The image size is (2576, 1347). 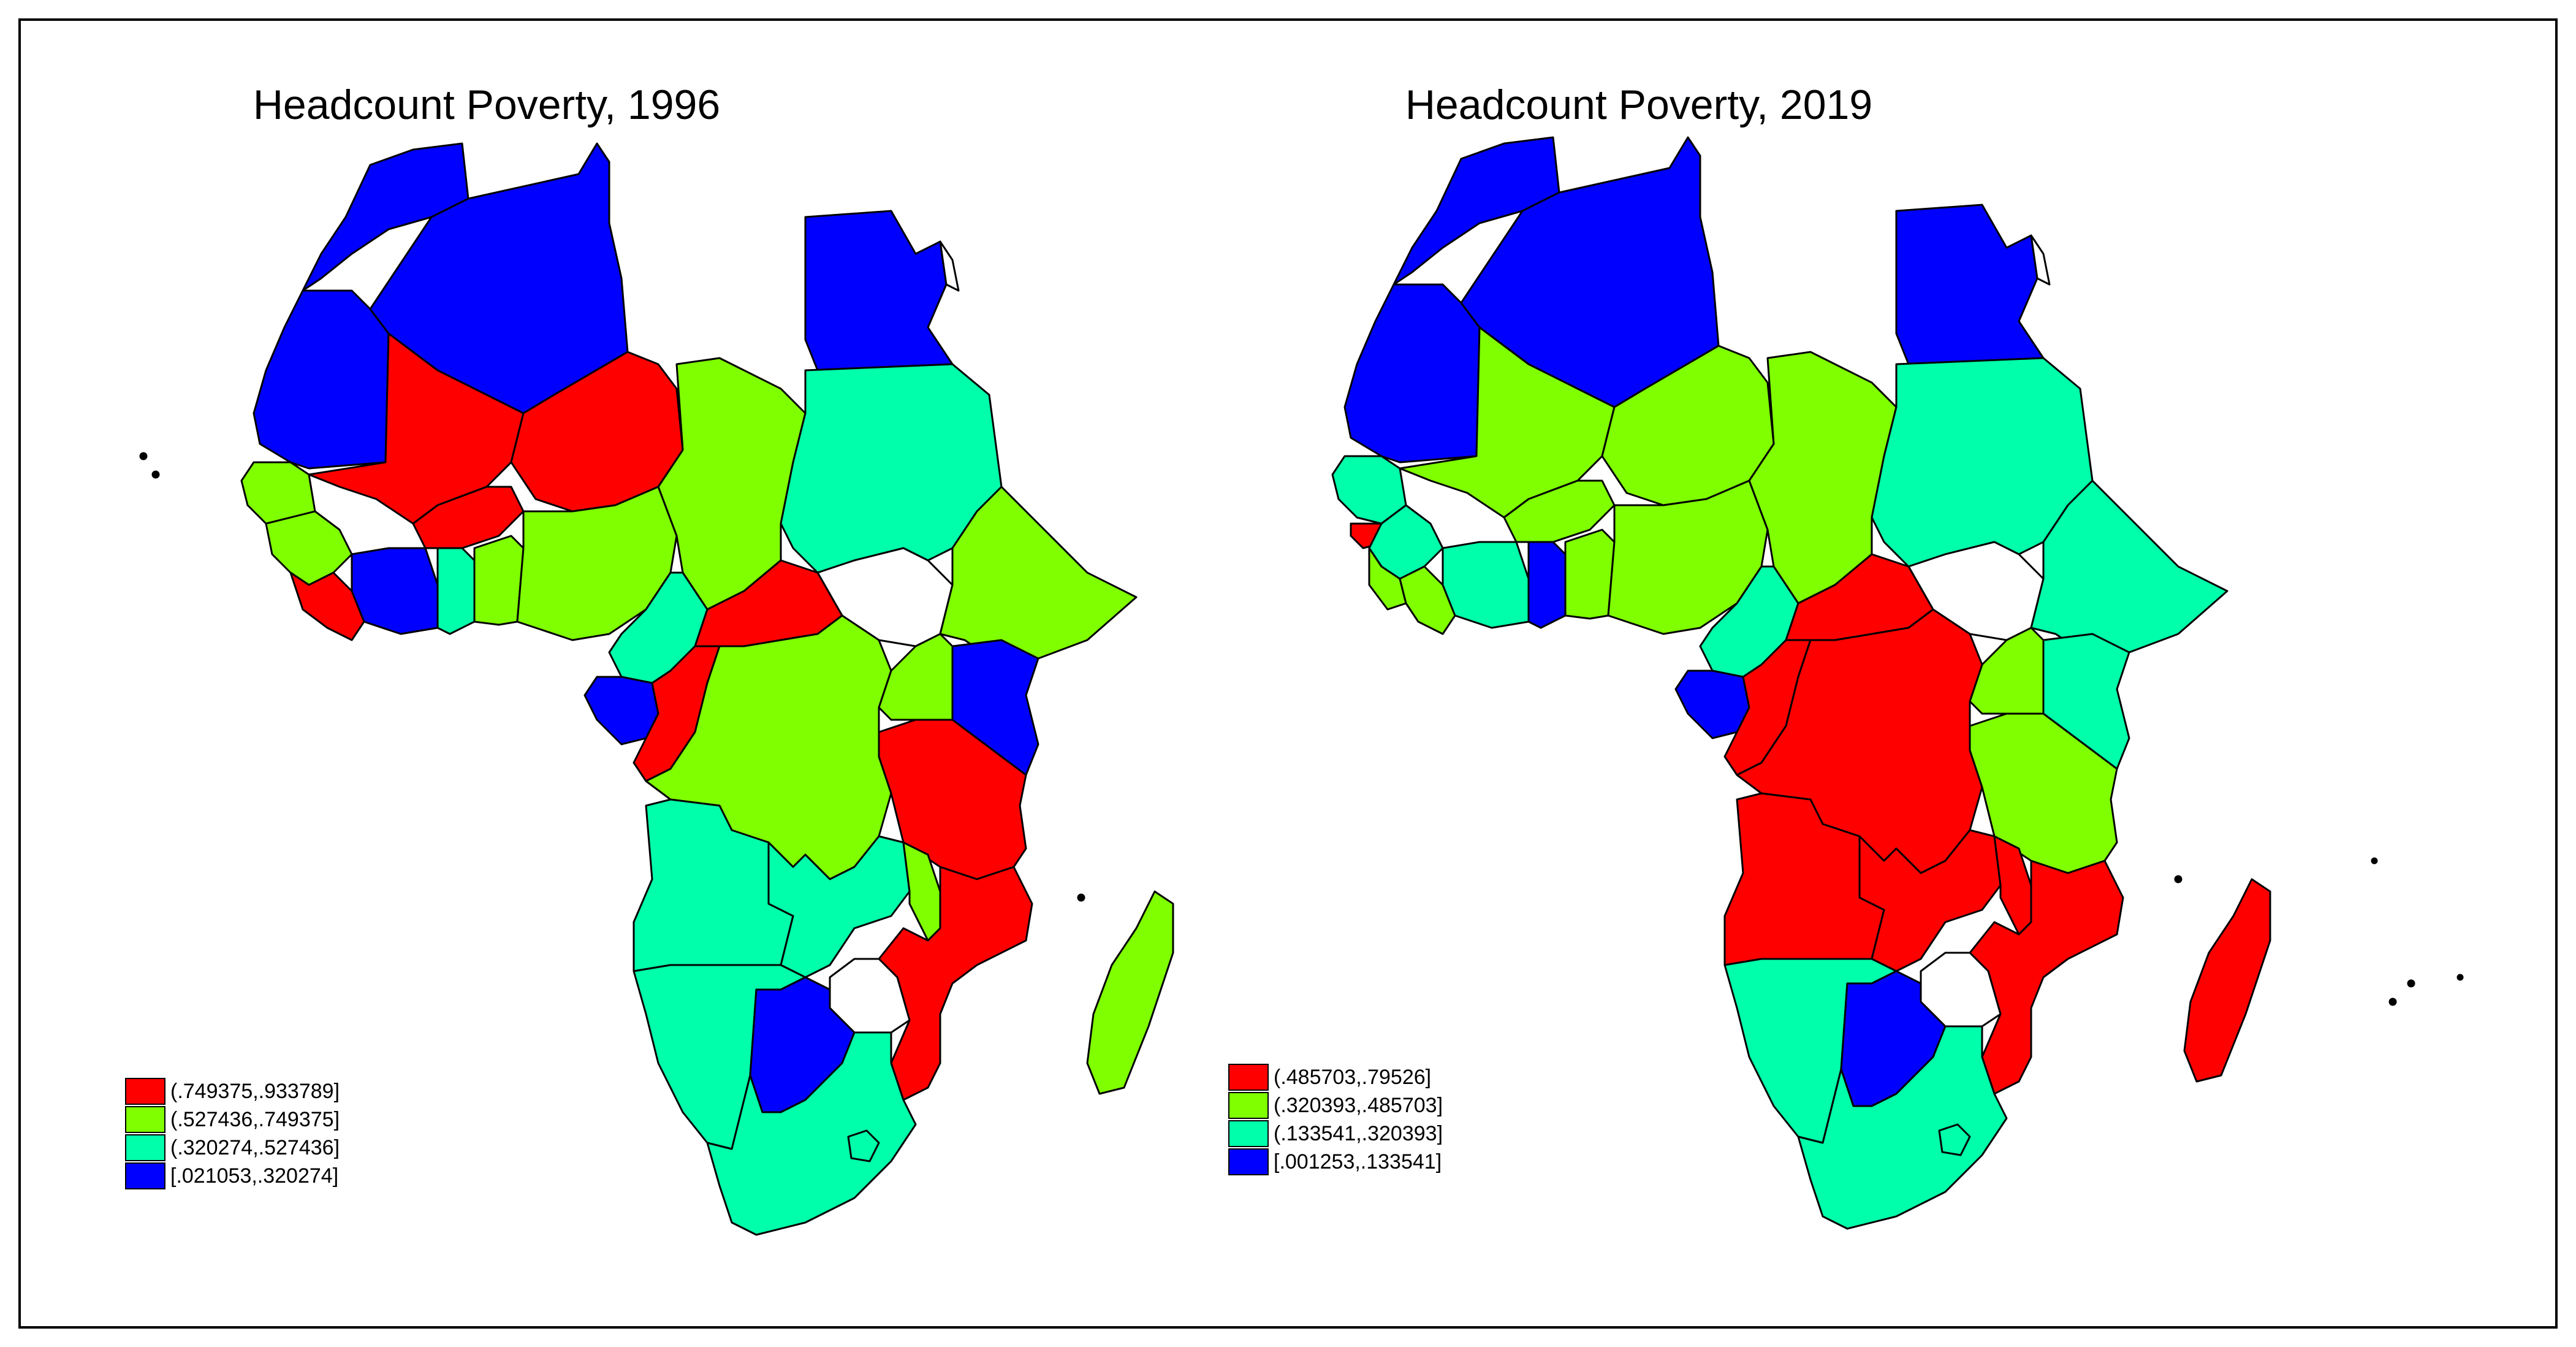 I want to click on map-title-2019: Headcount Poverty, 2019, so click(x=1639, y=105).